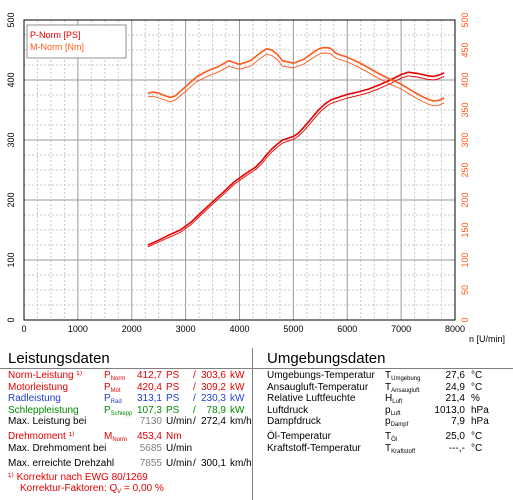 This screenshot has height=500, width=513. What do you see at coordinates (449, 410) in the screenshot?
I see `env-value: 1013,0` at bounding box center [449, 410].